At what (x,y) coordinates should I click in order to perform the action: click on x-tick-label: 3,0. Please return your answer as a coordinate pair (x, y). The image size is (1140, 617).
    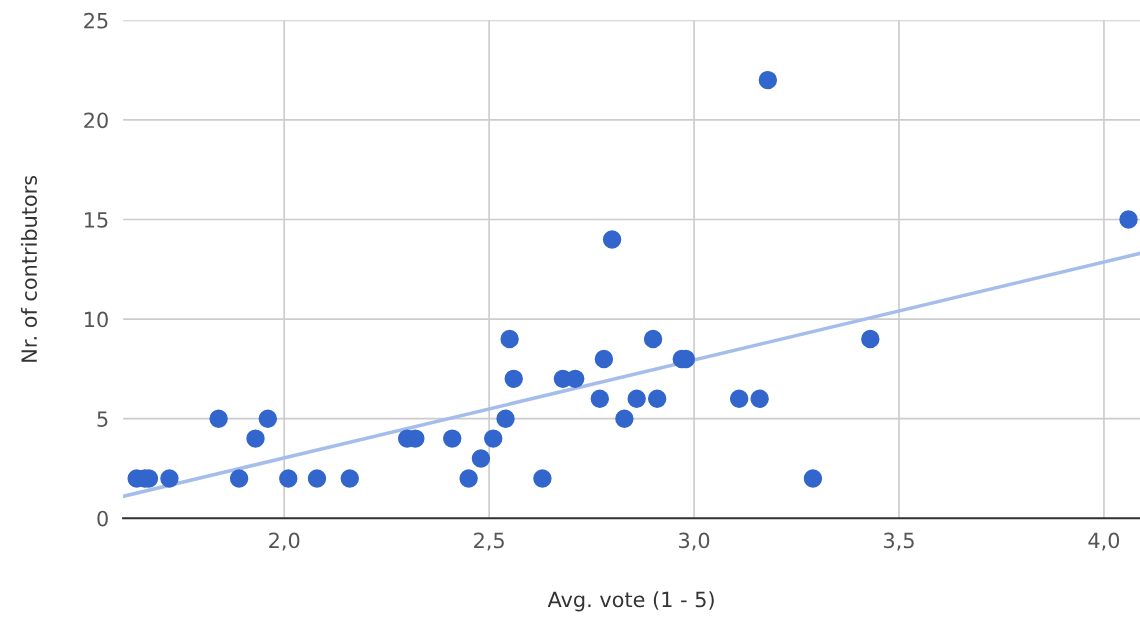
    Looking at the image, I should click on (694, 541).